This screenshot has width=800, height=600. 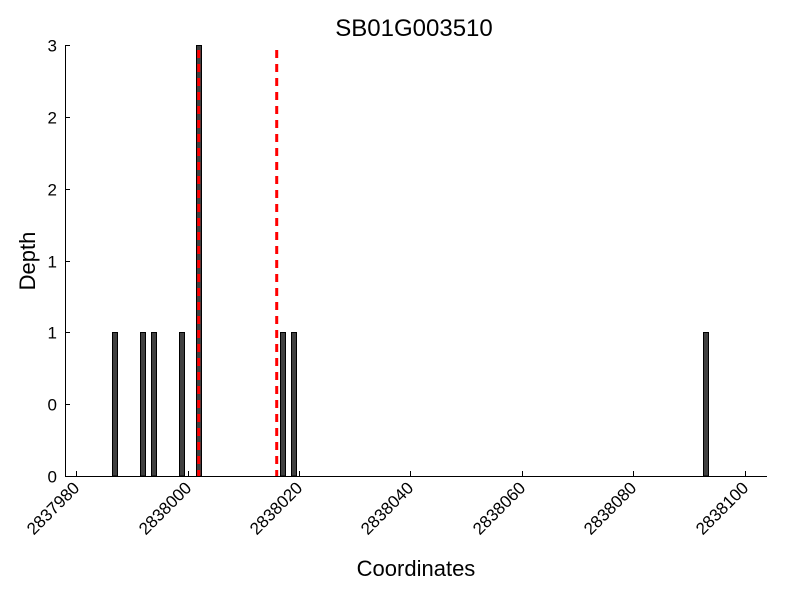 What do you see at coordinates (27, 261) in the screenshot?
I see `y-axis-label: Depth` at bounding box center [27, 261].